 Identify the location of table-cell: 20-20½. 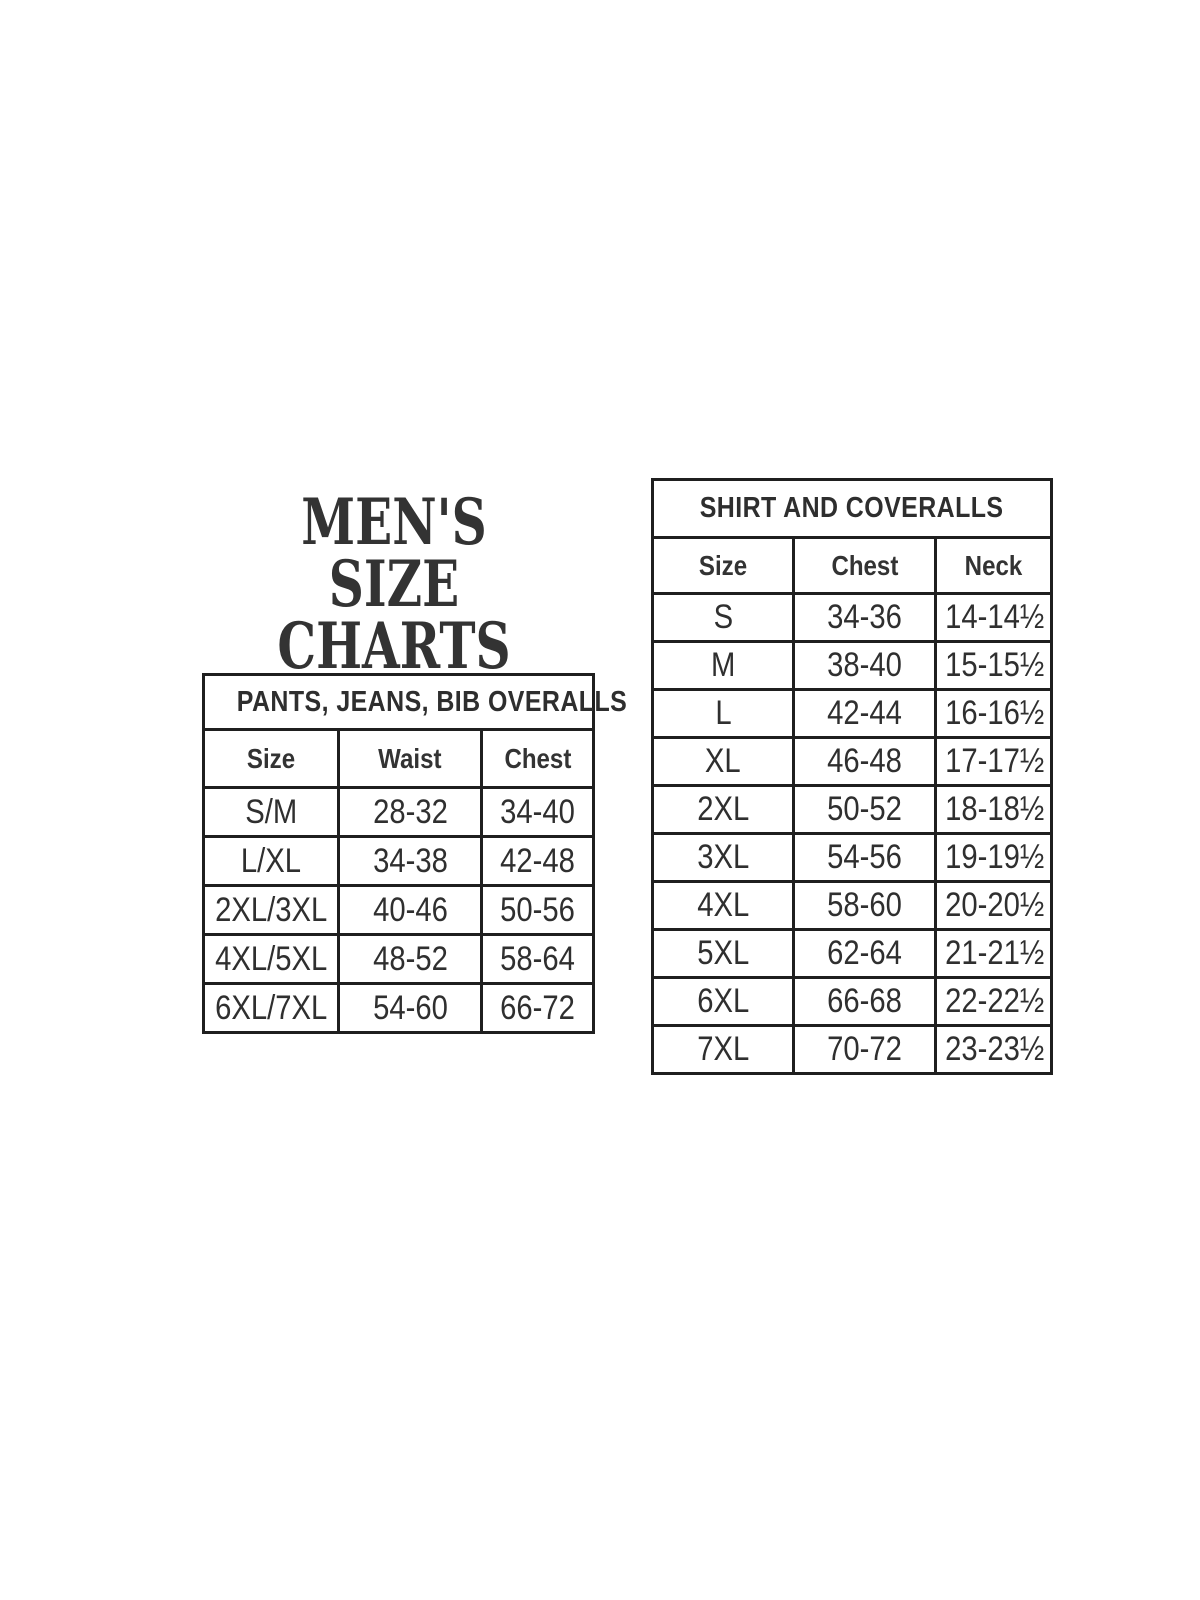
(993, 905).